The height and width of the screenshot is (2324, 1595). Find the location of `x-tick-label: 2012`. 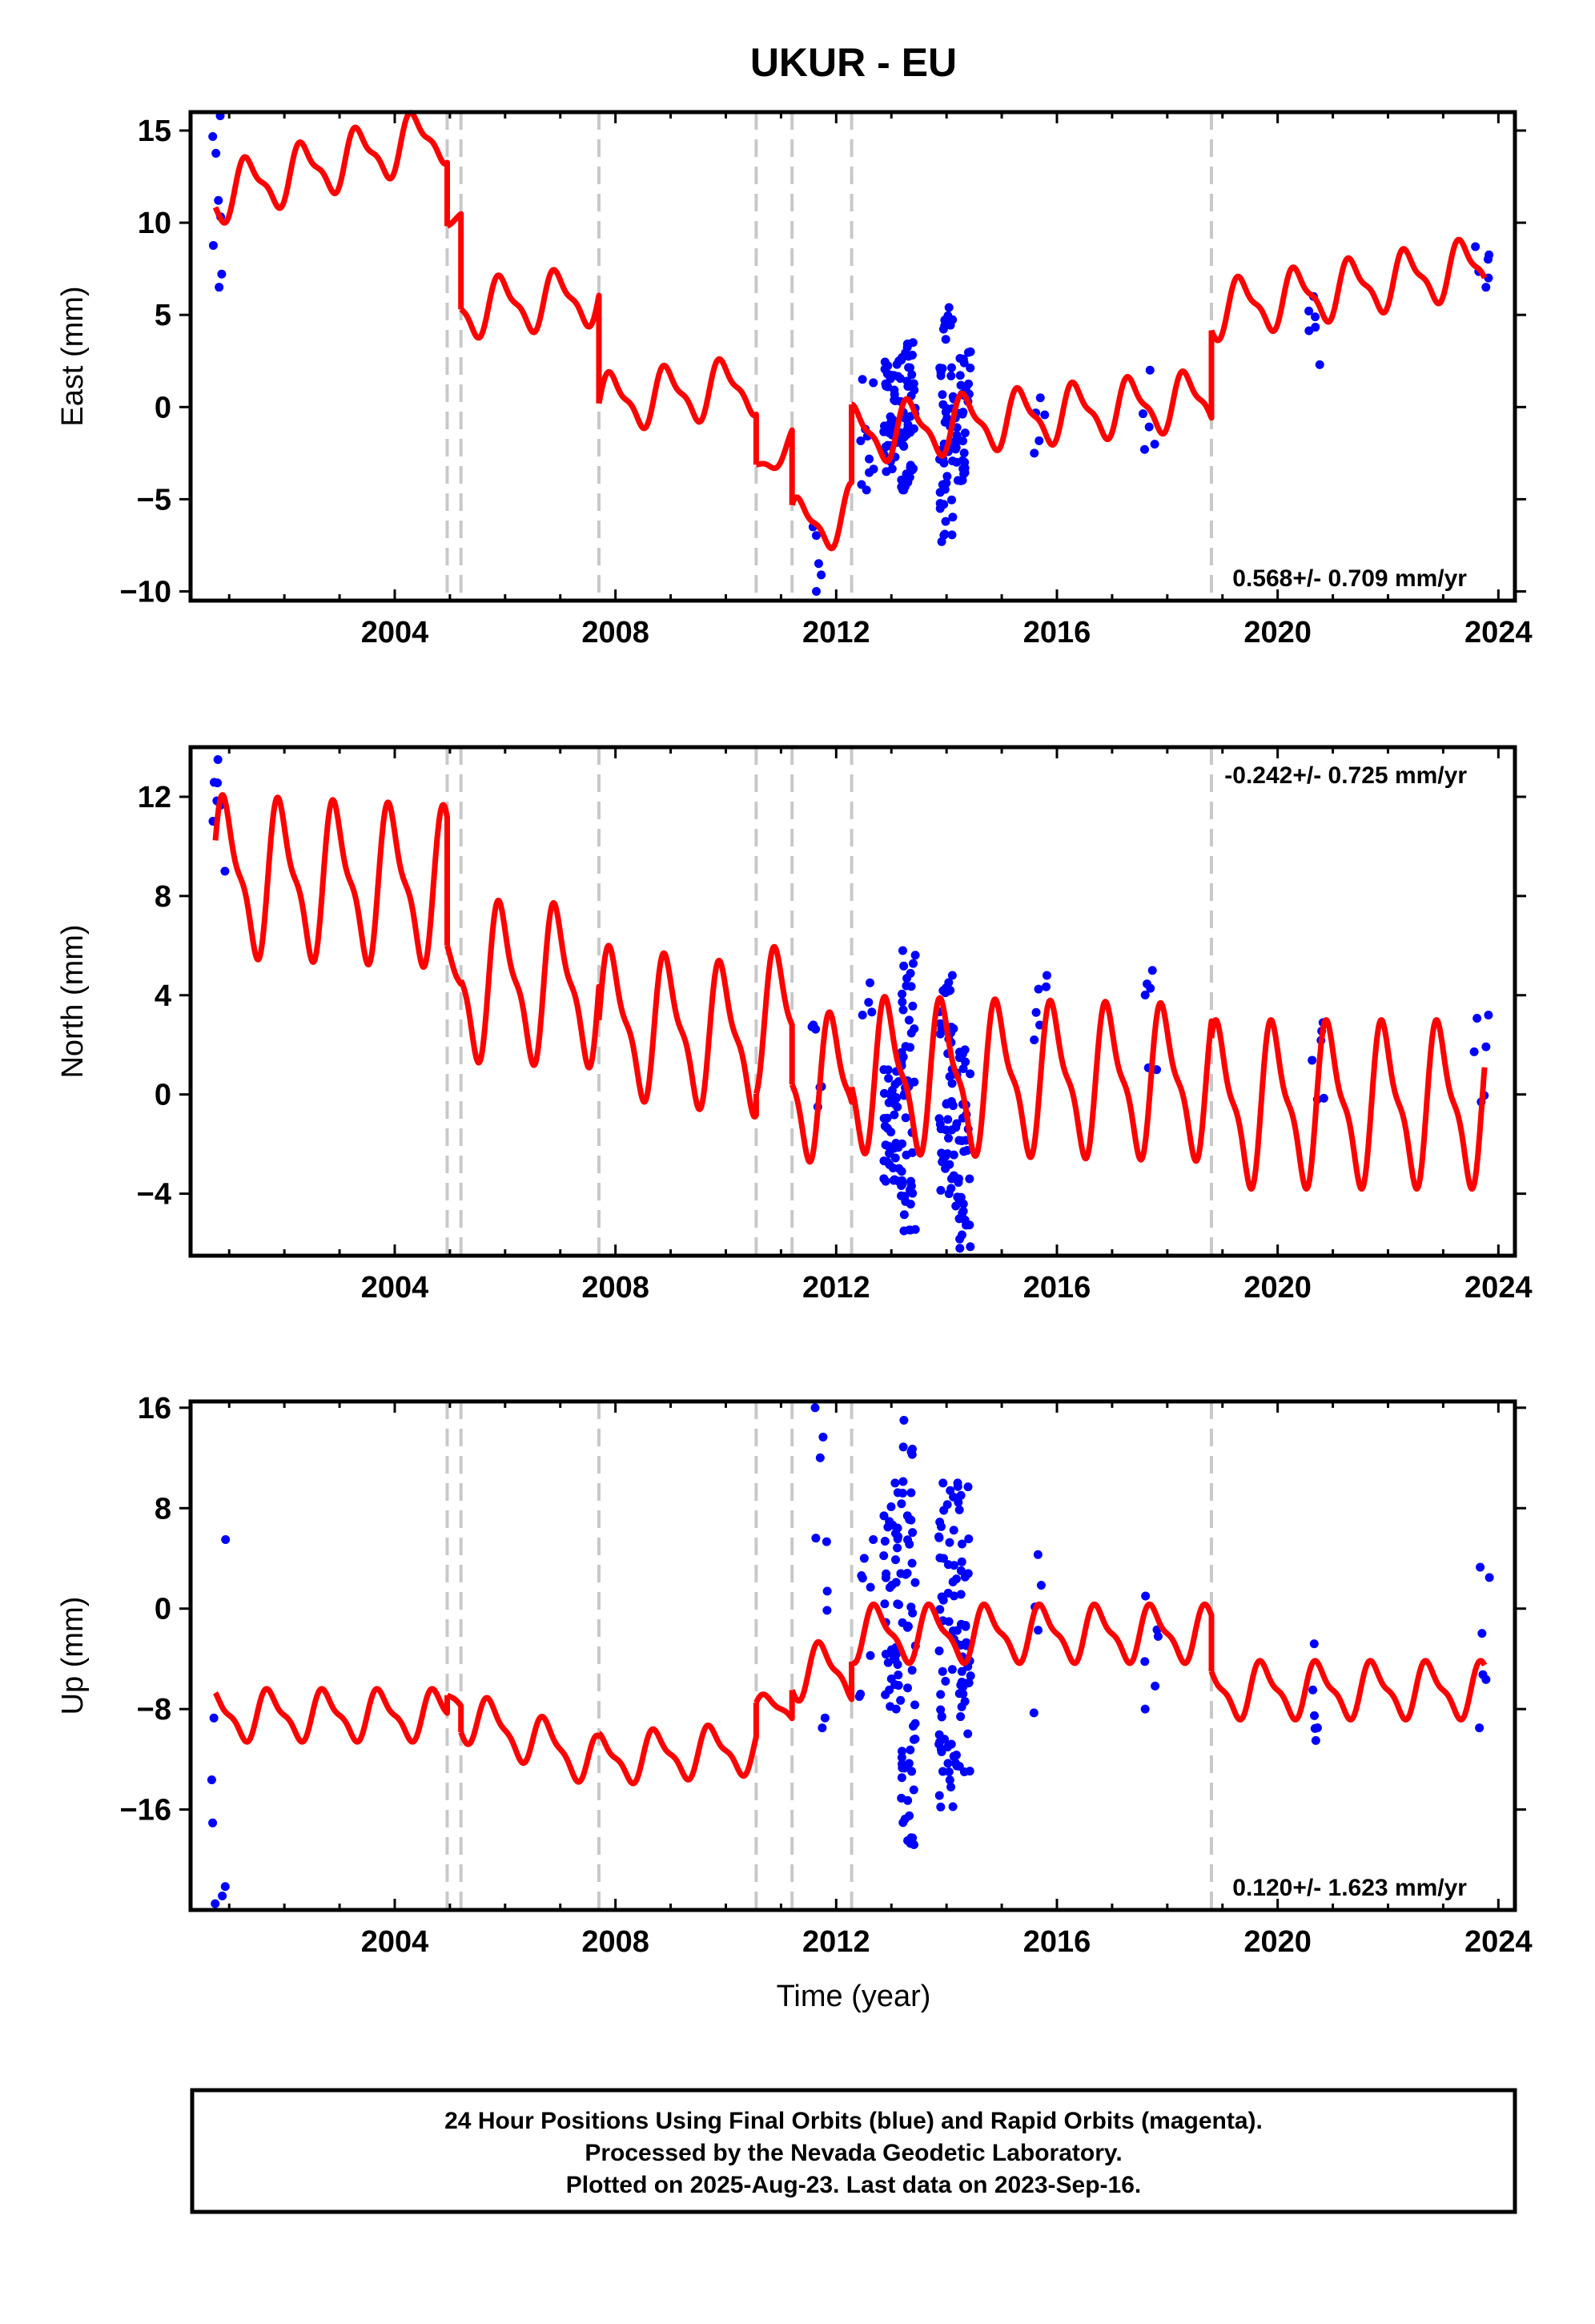

x-tick-label: 2012 is located at coordinates (836, 1288).